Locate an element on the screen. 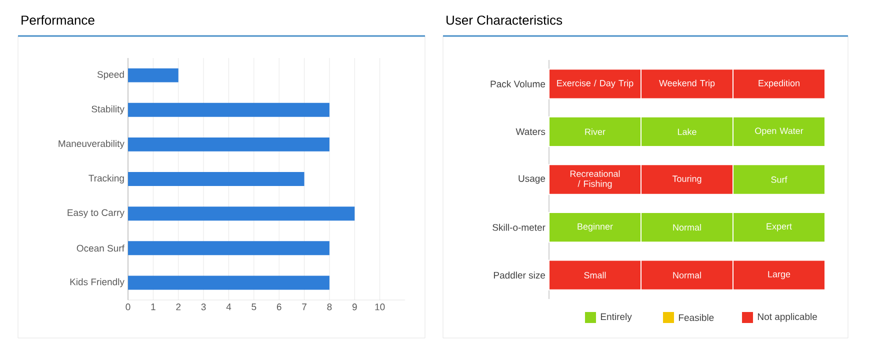  text: Expert is located at coordinates (779, 227).